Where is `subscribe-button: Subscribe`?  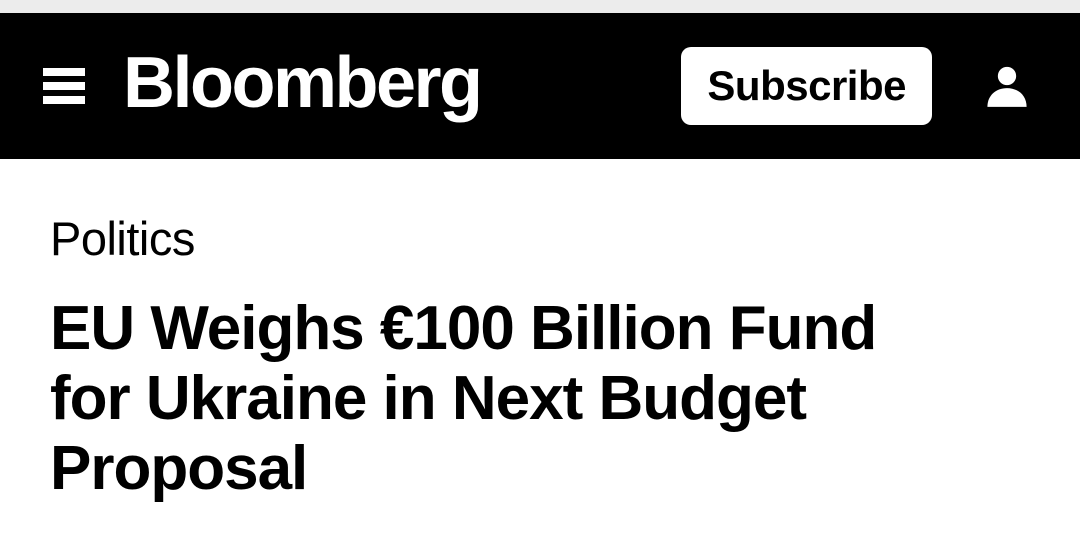
subscribe-button: Subscribe is located at coordinates (806, 86).